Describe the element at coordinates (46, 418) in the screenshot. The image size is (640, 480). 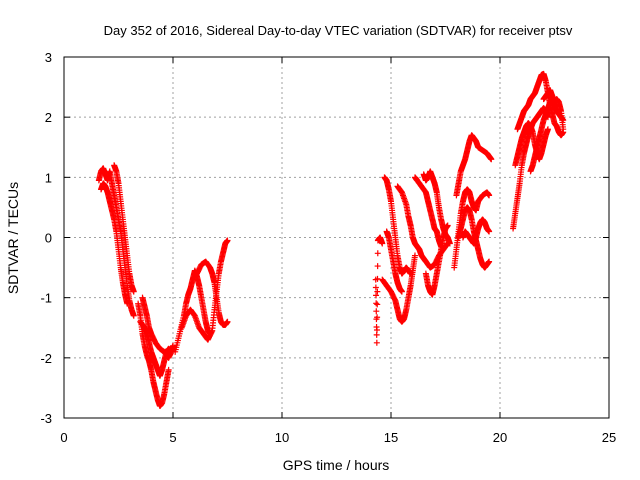
I see `y-tick-label: -3` at that location.